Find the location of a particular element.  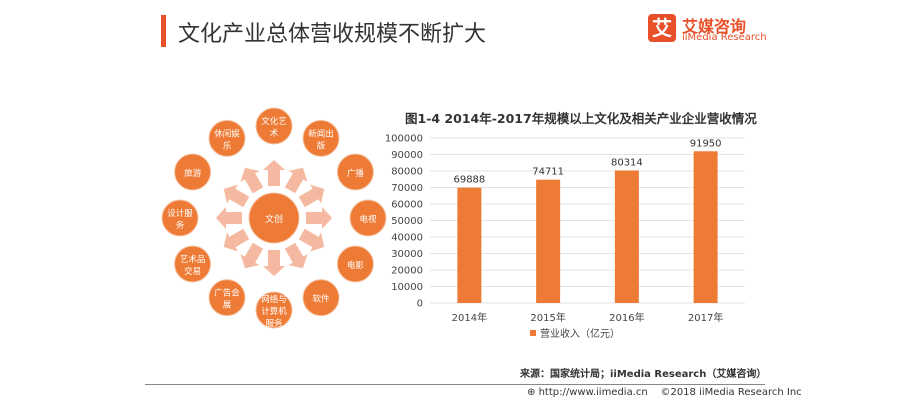

legend-swatch is located at coordinates (533, 333).